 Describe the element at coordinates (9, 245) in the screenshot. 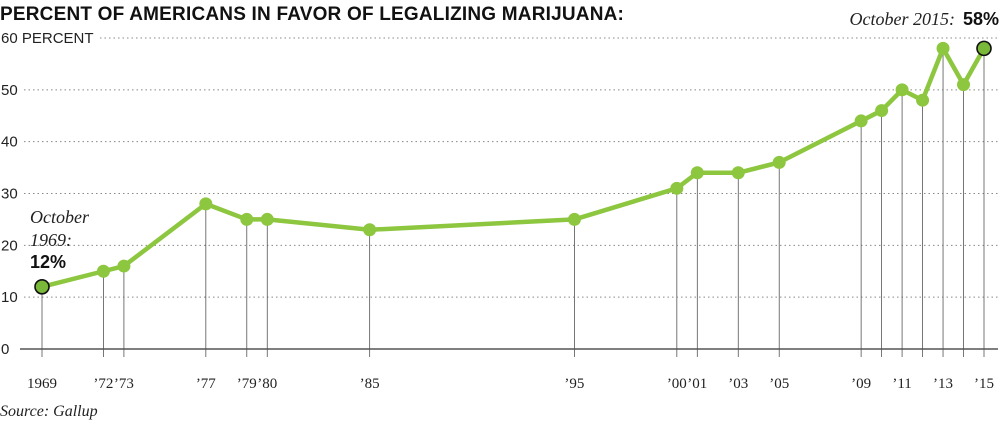

I see `y-tick-label: 20` at that location.